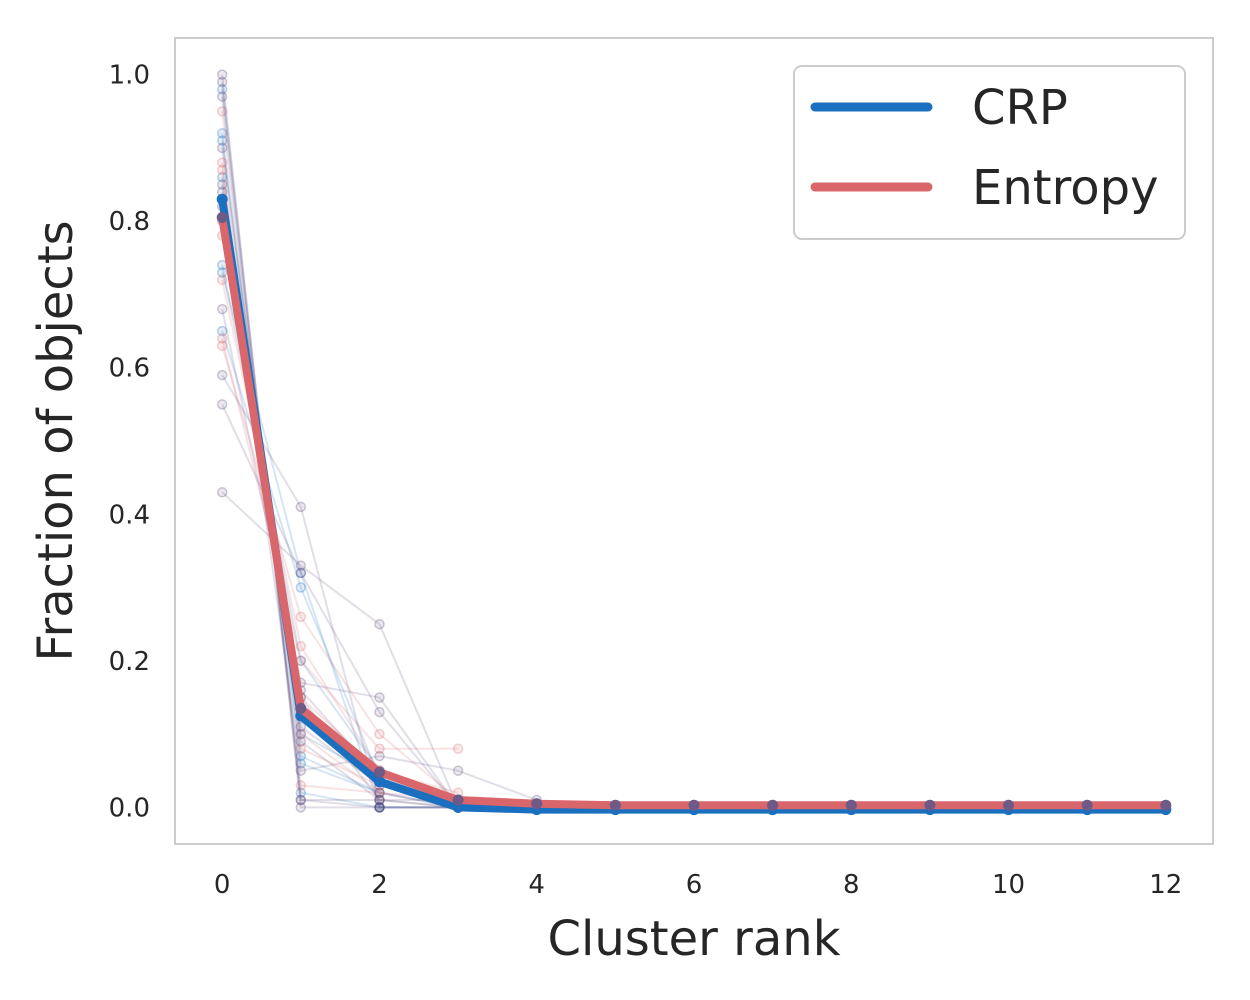 The image size is (1250, 1000). Describe the element at coordinates (222, 885) in the screenshot. I see `x-tick-label: 0` at that location.